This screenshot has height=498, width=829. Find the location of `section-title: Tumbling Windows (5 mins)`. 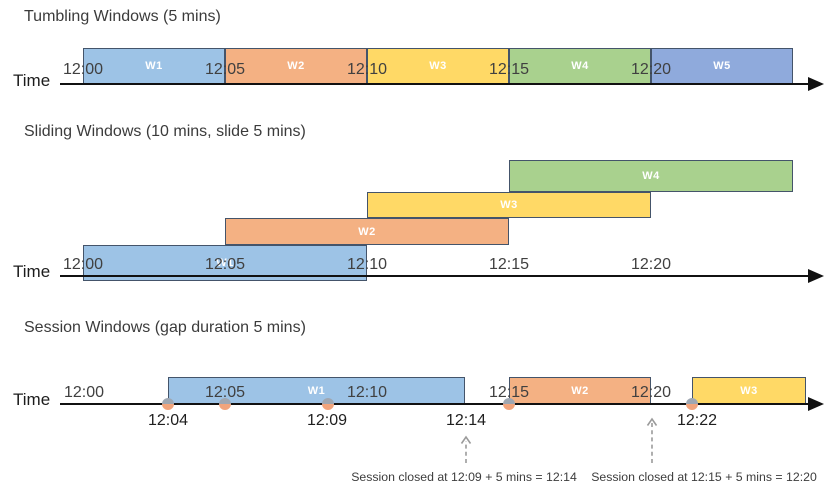

section-title: Tumbling Windows (5 mins) is located at coordinates (122, 16).